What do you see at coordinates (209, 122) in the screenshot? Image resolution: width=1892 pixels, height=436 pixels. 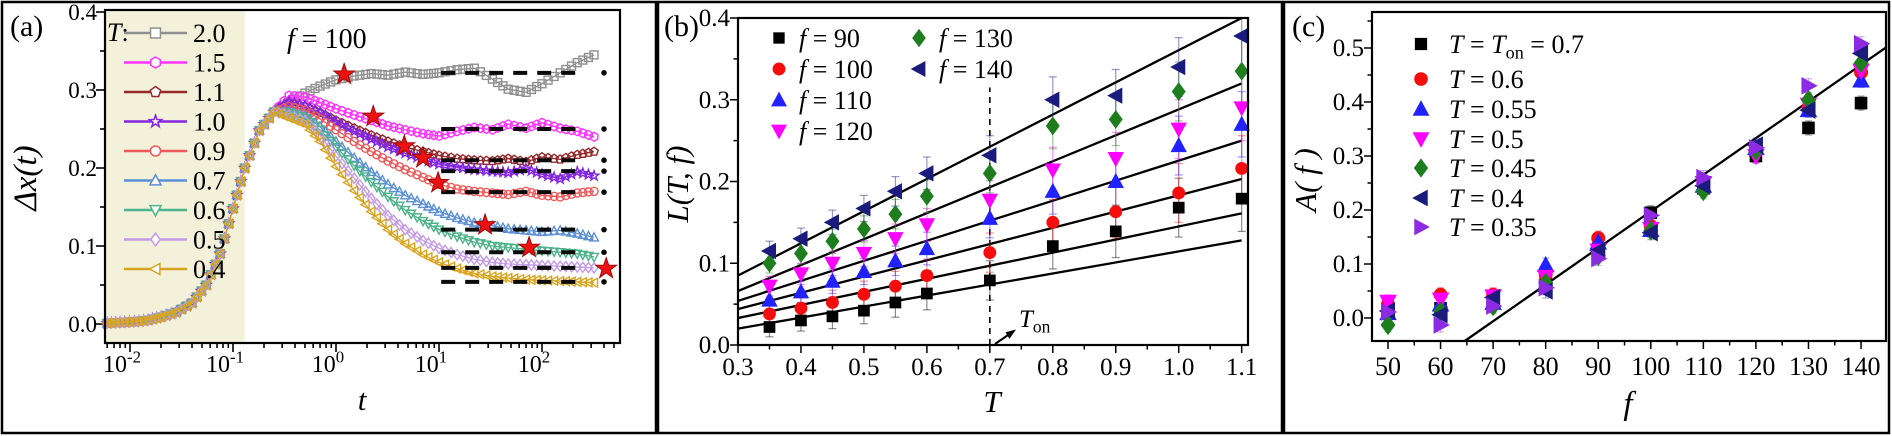 I see `legend-label: 1.0` at bounding box center [209, 122].